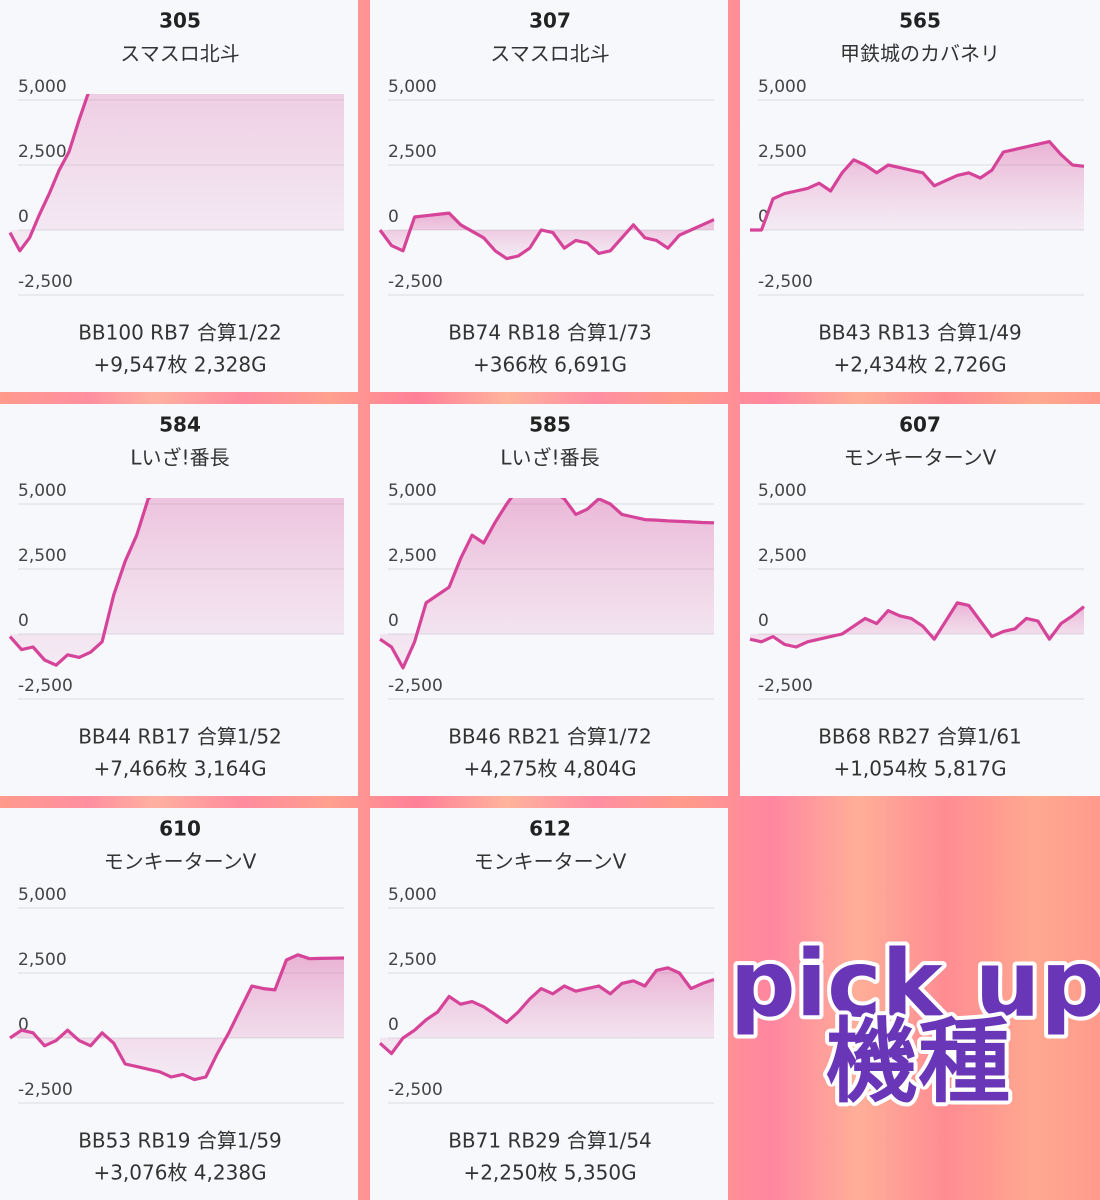  What do you see at coordinates (179, 769) in the screenshot?
I see `stats-line: +7,466枚 3,164G` at bounding box center [179, 769].